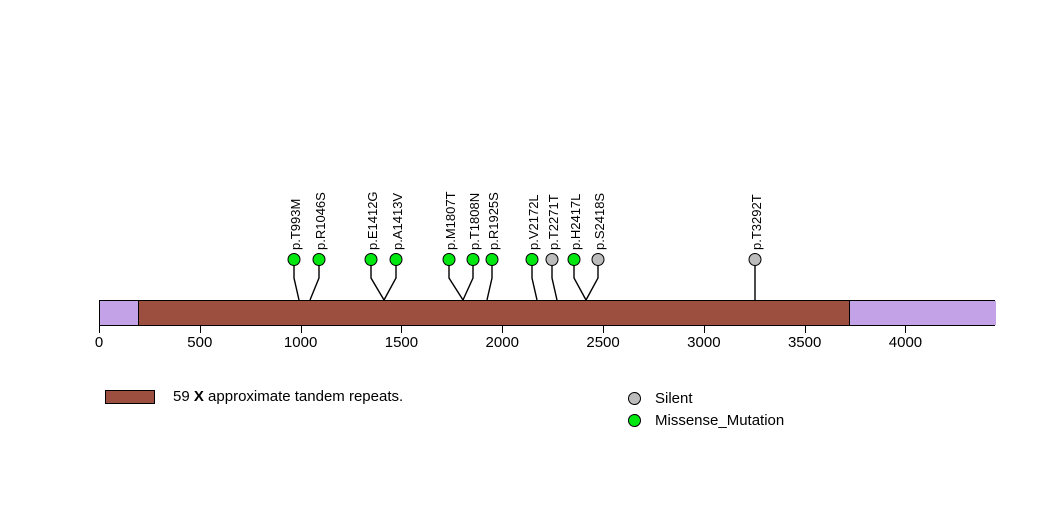 This screenshot has height=524, width=1047. Describe the element at coordinates (553, 222) in the screenshot. I see `lollipop-label: p.T2271T` at that location.